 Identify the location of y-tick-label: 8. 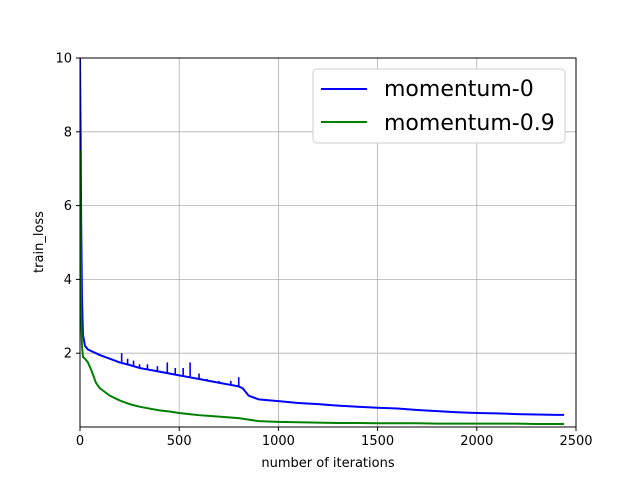
(68, 132).